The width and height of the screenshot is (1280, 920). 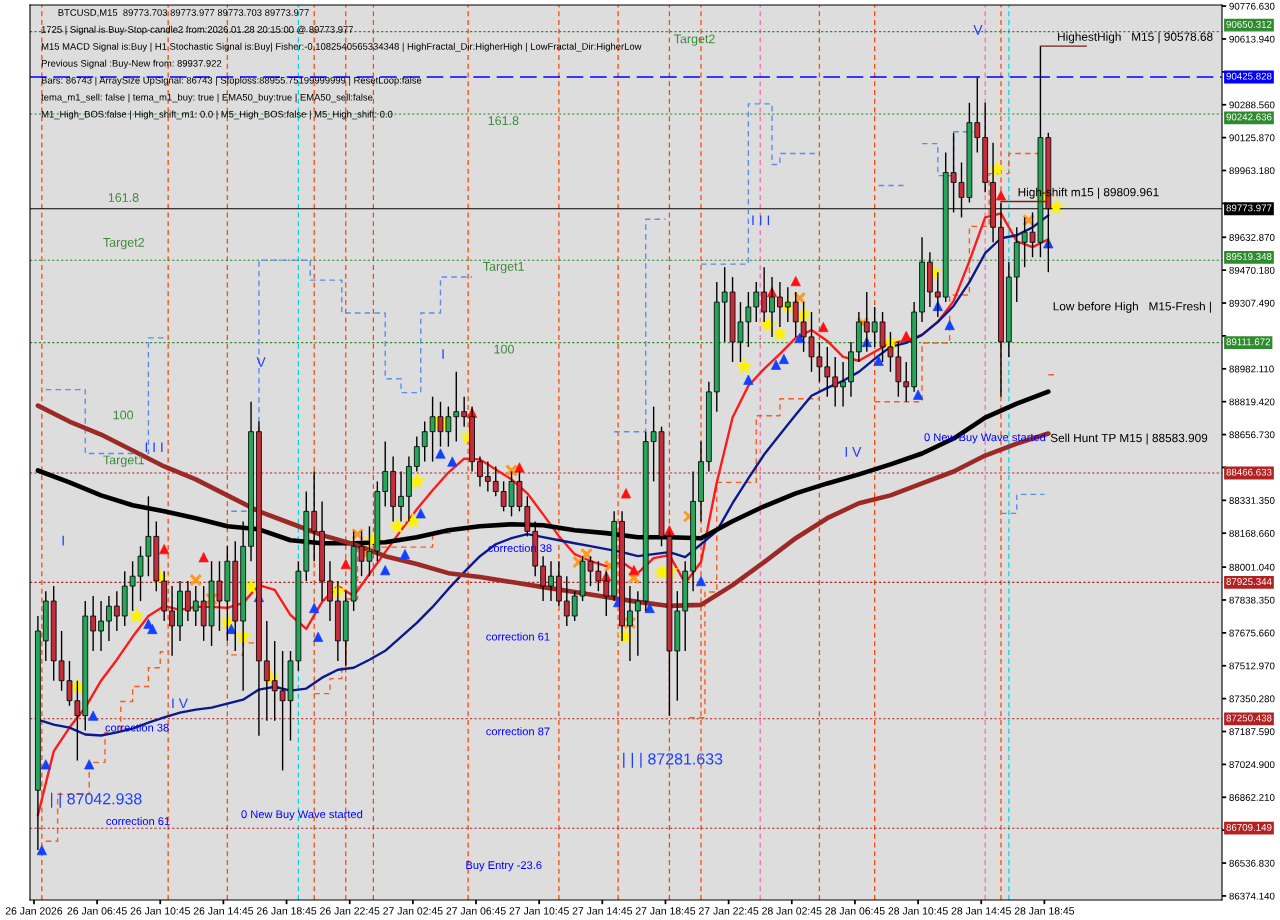 I want to click on annotation: Previous Signal :Buy-New from: 89937.922, so click(x=131, y=64).